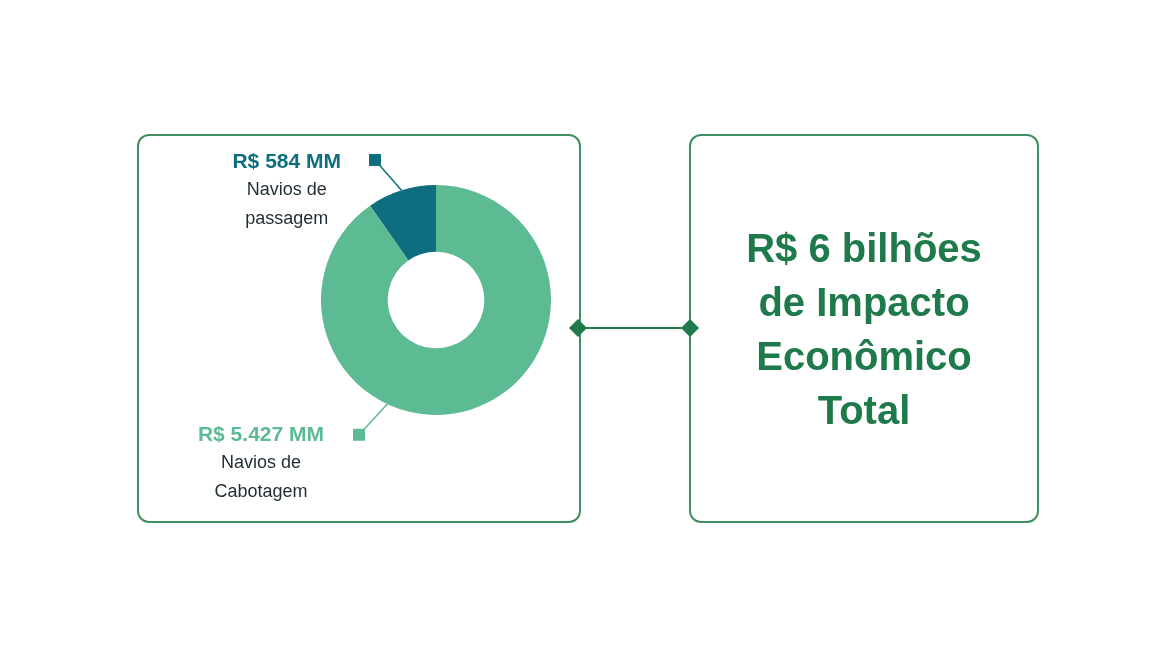 Image resolution: width=1160 pixels, height=653 pixels. I want to click on data-label: R$ 584 MM, so click(286, 160).